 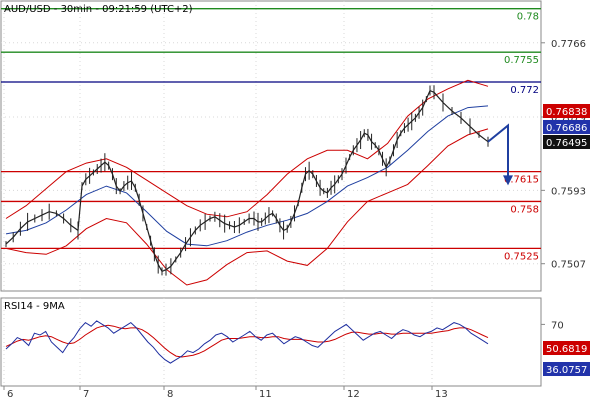 I want to click on forecast-arrow-head, so click(x=508, y=180).